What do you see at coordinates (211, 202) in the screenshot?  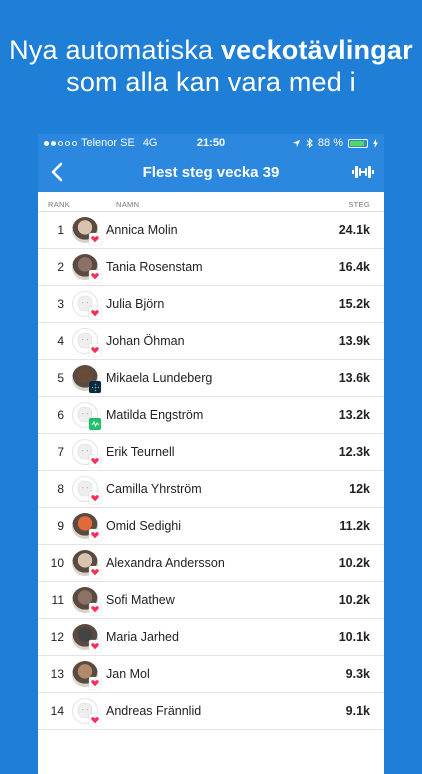 I see `column-header: RANK NAMN STEG` at bounding box center [211, 202].